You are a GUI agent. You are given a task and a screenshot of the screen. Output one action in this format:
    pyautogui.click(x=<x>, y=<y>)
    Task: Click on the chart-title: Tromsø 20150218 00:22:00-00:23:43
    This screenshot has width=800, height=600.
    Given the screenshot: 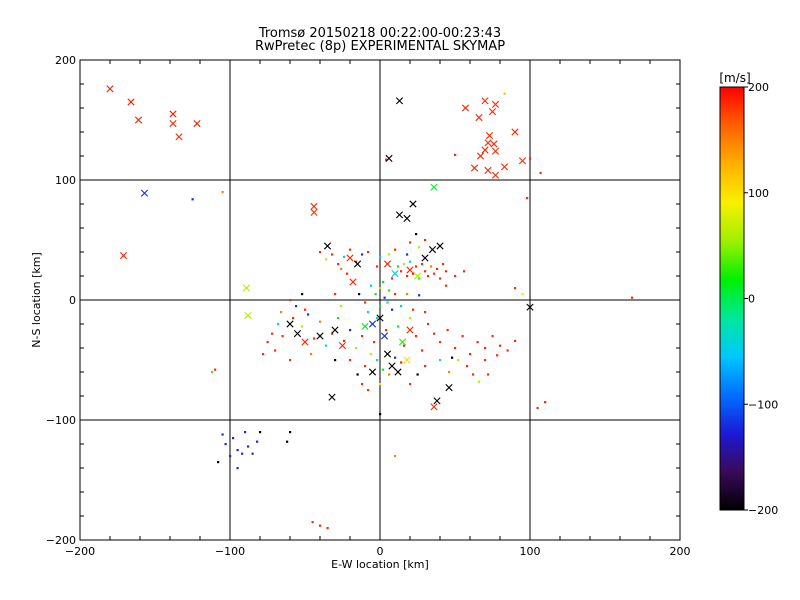 What is the action you would take?
    pyautogui.click(x=380, y=33)
    